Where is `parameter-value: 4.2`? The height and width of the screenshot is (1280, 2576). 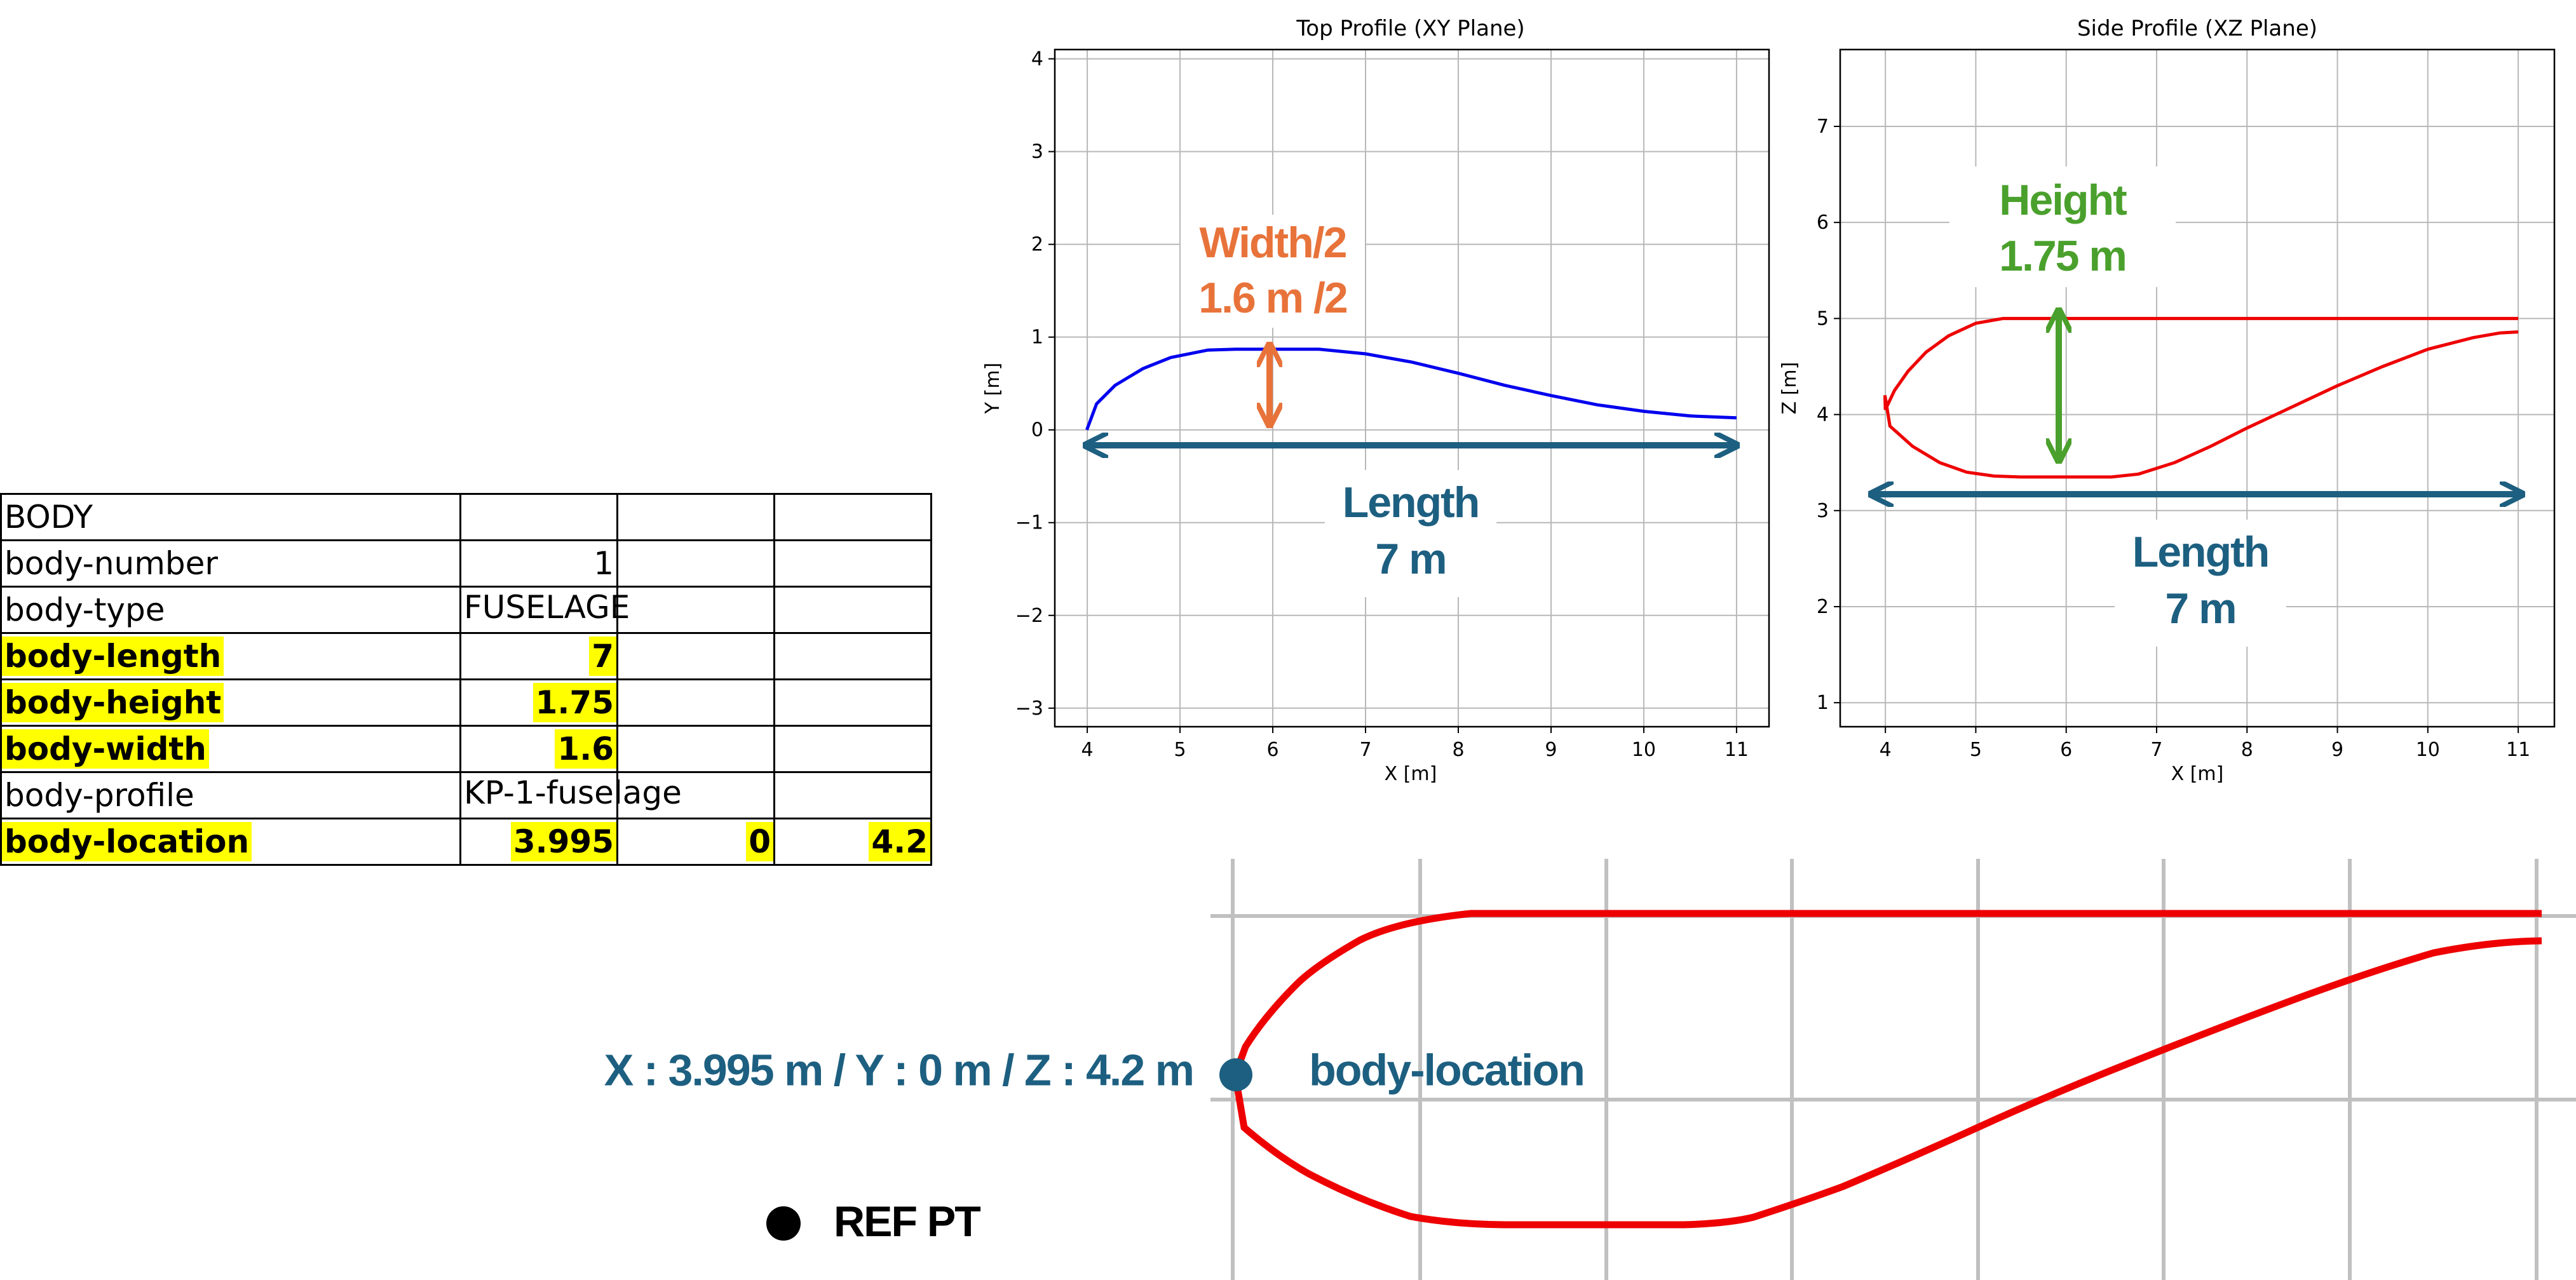 parameter-value: 4.2 is located at coordinates (899, 841).